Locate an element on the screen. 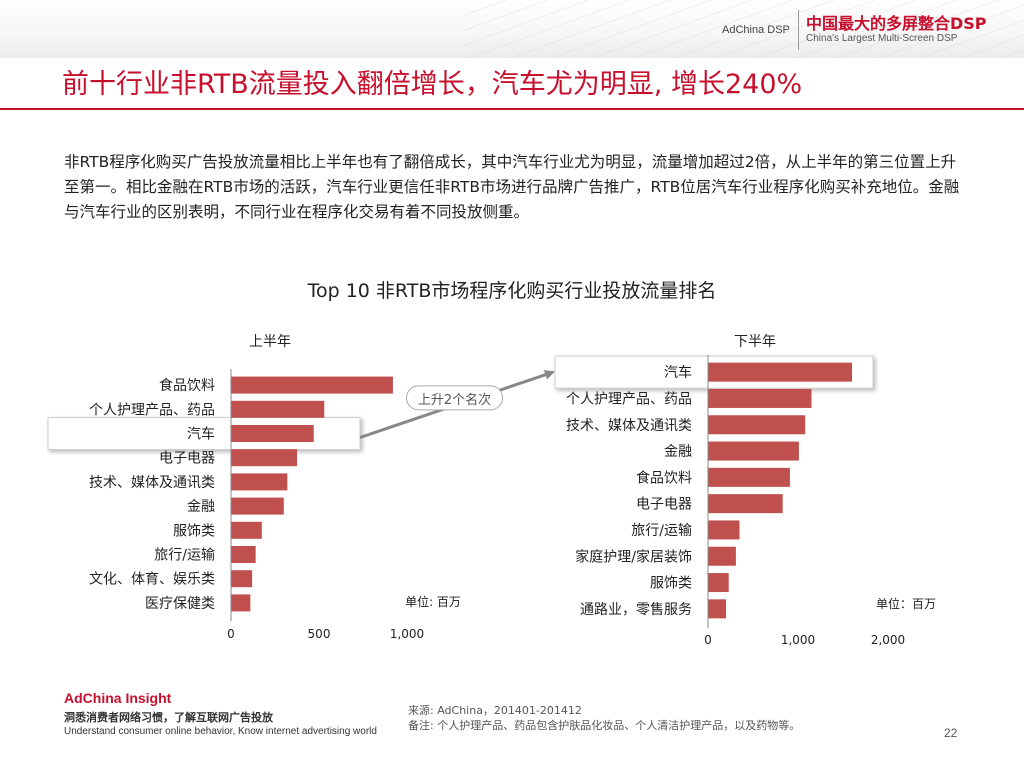 This screenshot has height=768, width=1024. unit-label: 单位：百万 is located at coordinates (906, 603).